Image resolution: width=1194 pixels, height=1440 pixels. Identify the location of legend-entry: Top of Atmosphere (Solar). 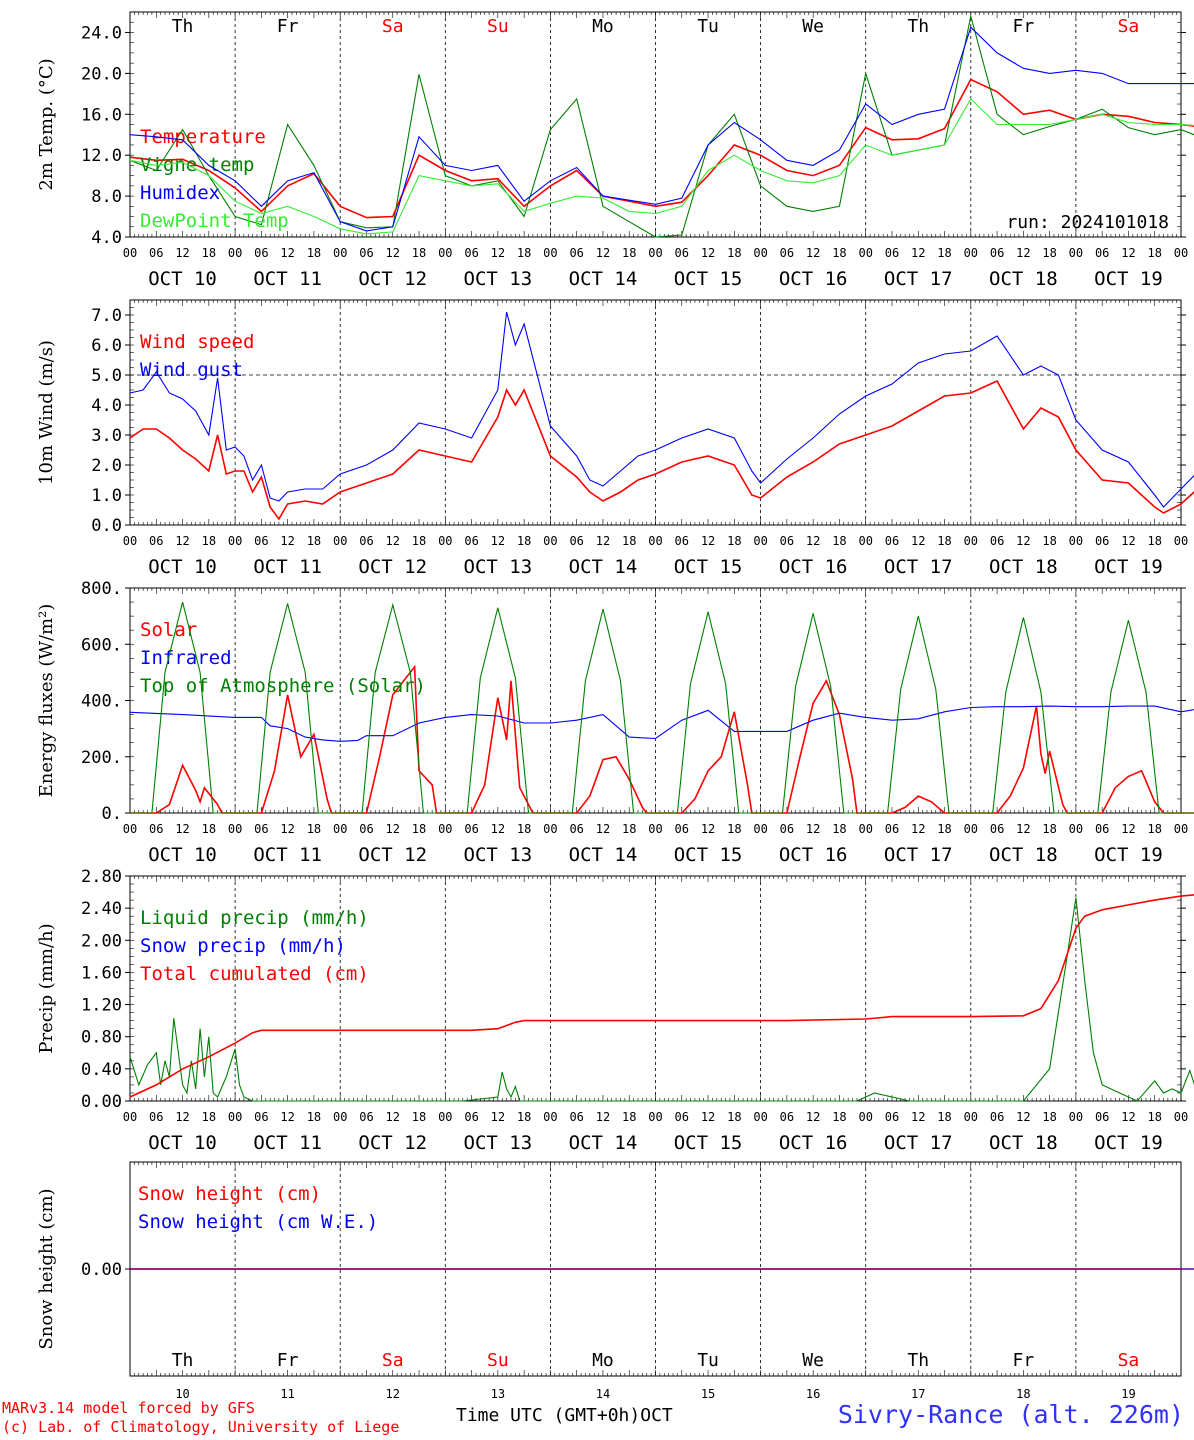
(283, 686).